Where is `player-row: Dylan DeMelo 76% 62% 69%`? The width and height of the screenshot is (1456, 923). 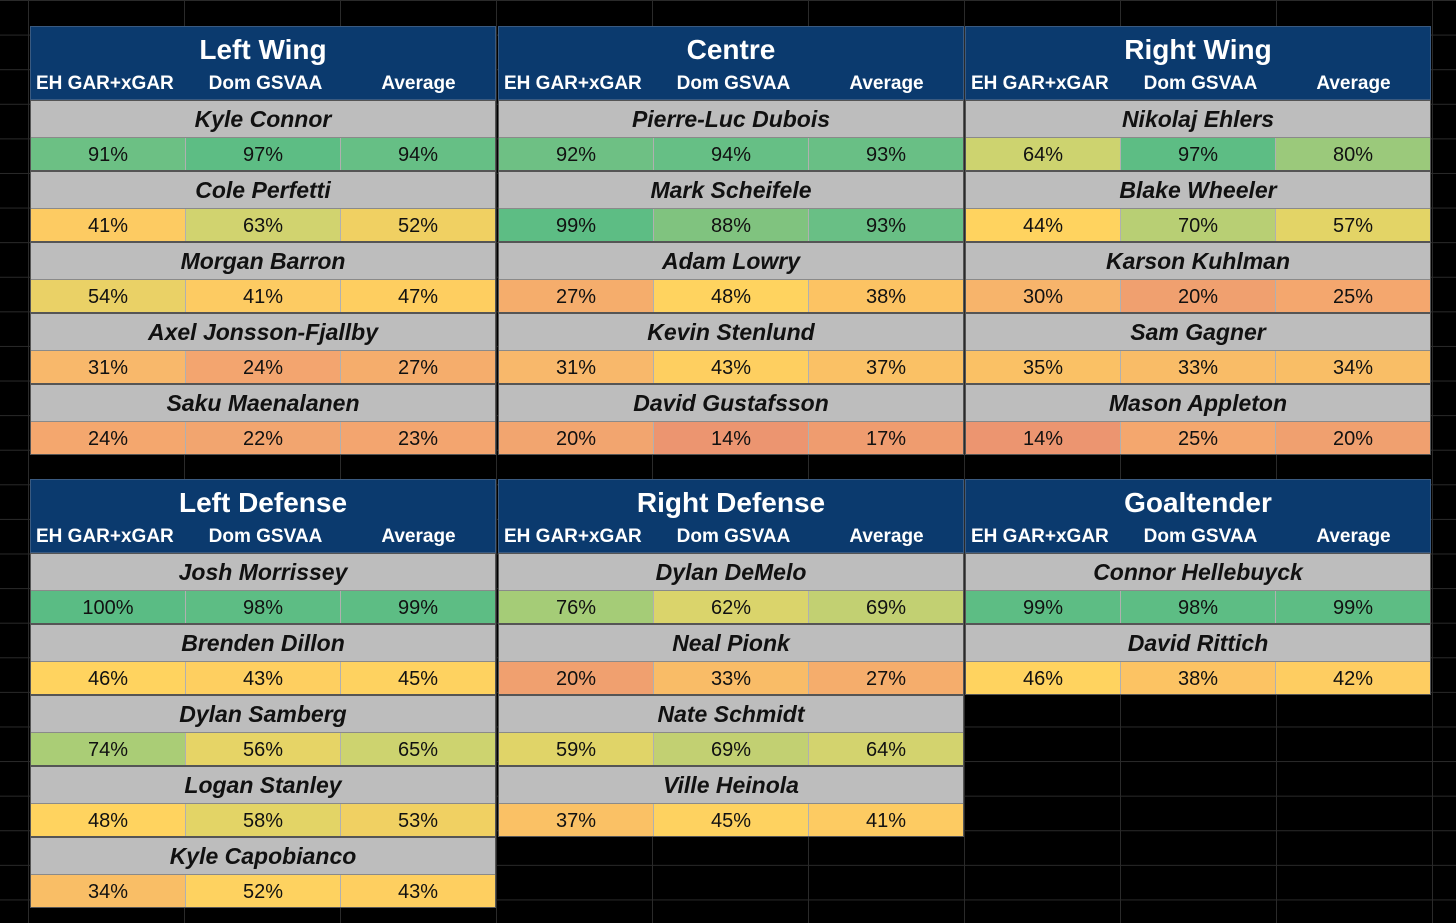 player-row: Dylan DeMelo 76% 62% 69% is located at coordinates (731, 588).